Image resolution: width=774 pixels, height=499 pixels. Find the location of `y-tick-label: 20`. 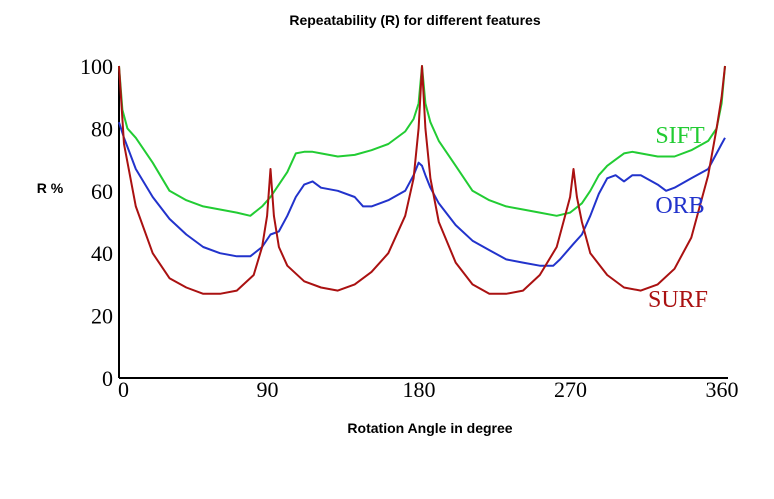

y-tick-label: 20 is located at coordinates (102, 316).